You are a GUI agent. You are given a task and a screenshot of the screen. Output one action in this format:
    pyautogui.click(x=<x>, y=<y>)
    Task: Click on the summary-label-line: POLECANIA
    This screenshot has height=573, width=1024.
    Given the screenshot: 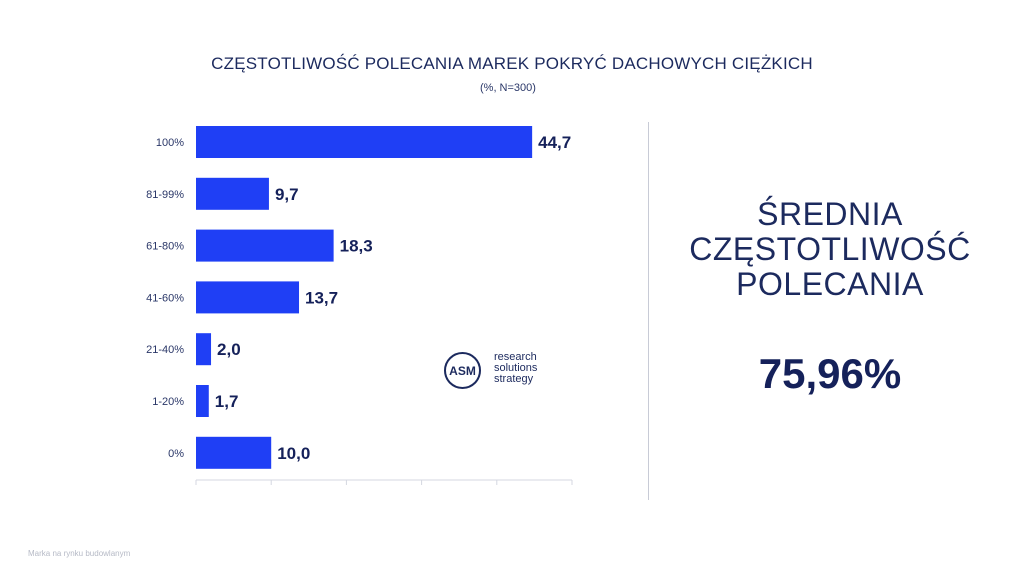 What is the action you would take?
    pyautogui.click(x=830, y=284)
    